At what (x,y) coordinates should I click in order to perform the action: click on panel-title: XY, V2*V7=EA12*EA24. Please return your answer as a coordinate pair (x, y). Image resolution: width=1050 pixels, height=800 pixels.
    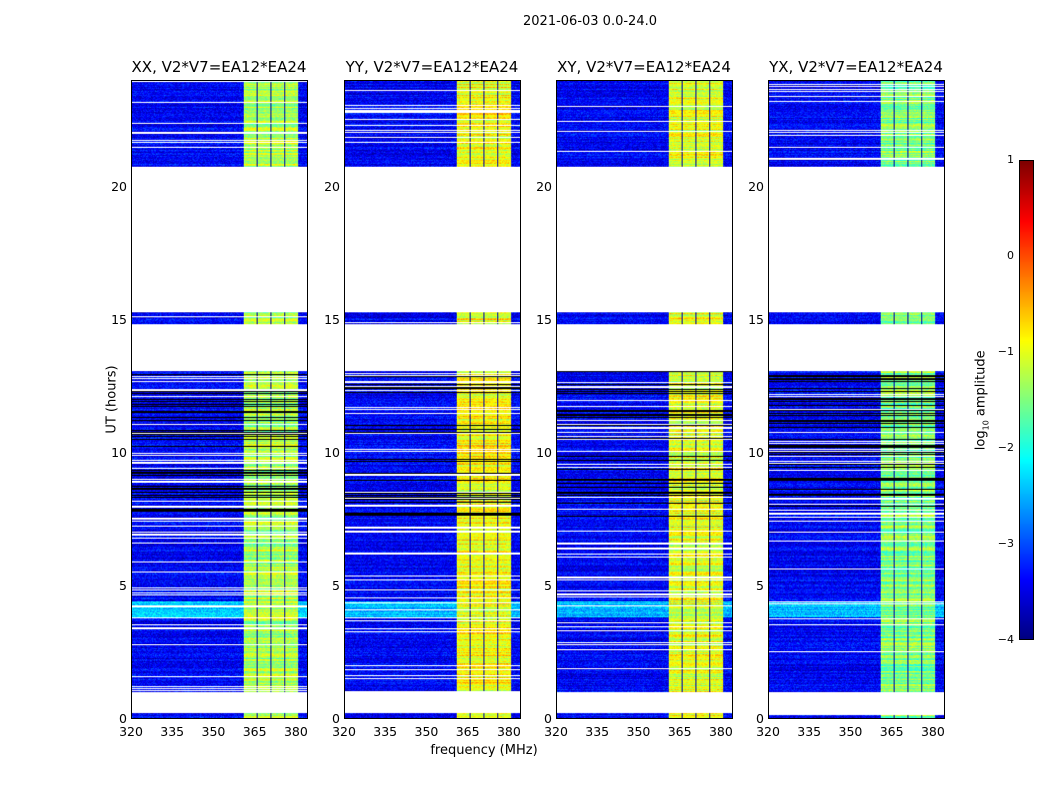
    Looking at the image, I should click on (644, 67).